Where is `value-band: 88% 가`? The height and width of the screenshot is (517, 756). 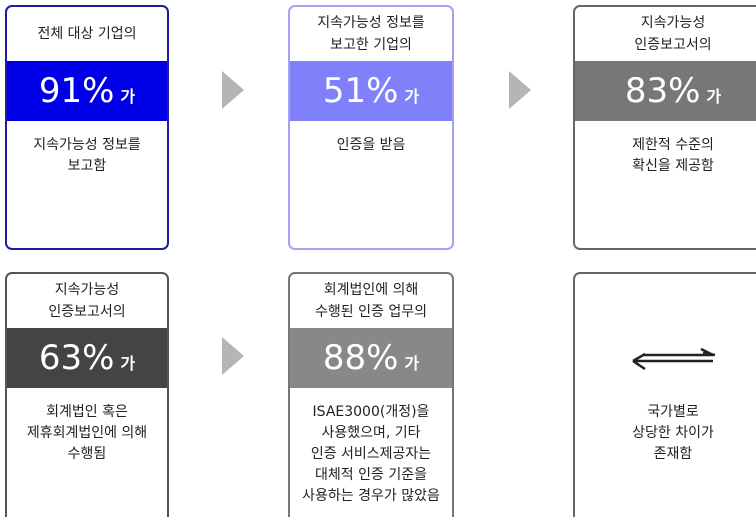 value-band: 88% 가 is located at coordinates (371, 358).